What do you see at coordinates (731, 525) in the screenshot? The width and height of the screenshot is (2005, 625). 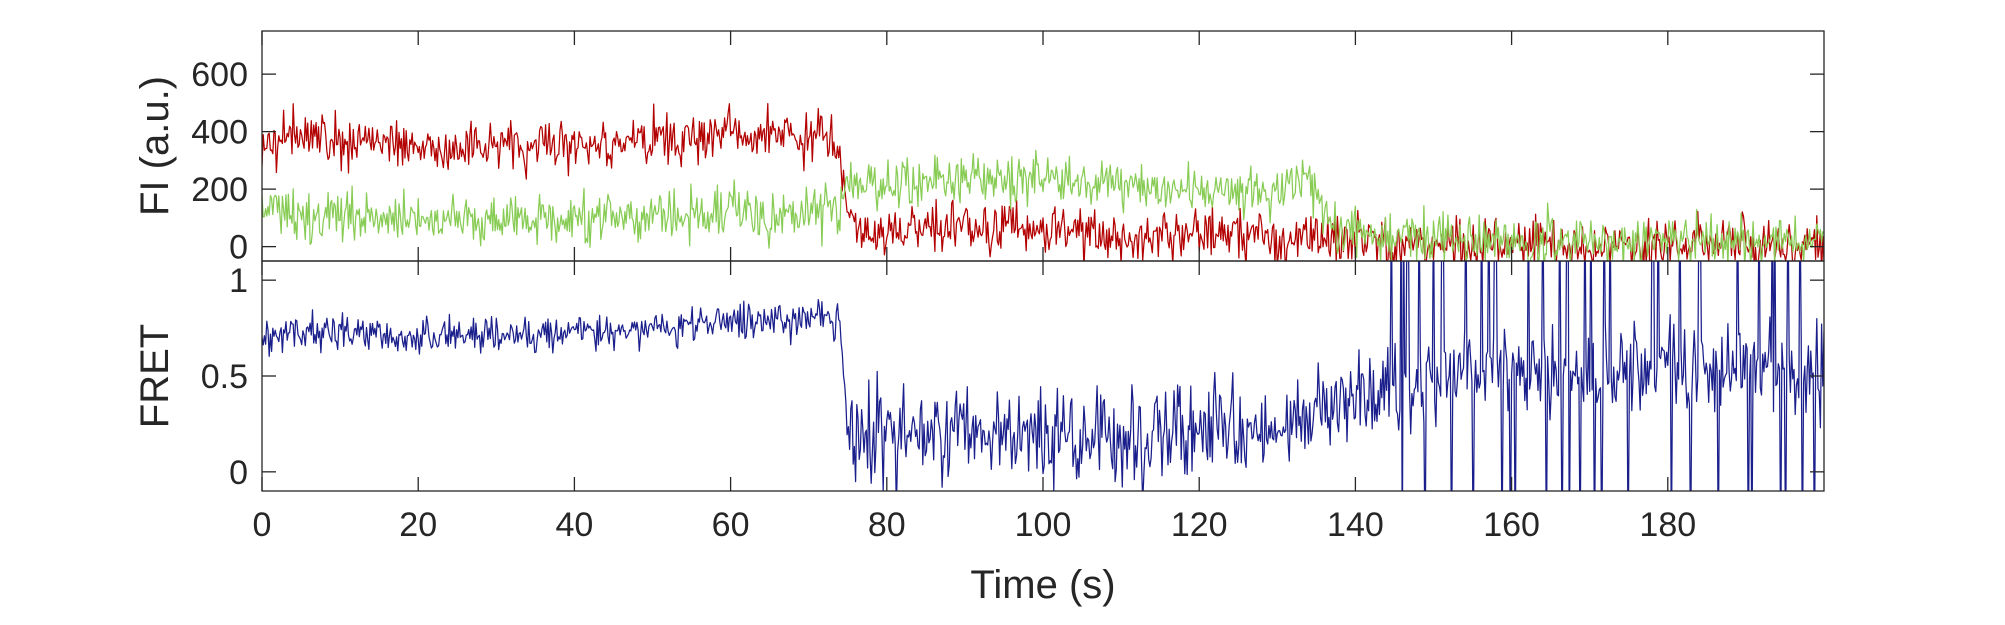 I see `x-tick-label: 60` at bounding box center [731, 525].